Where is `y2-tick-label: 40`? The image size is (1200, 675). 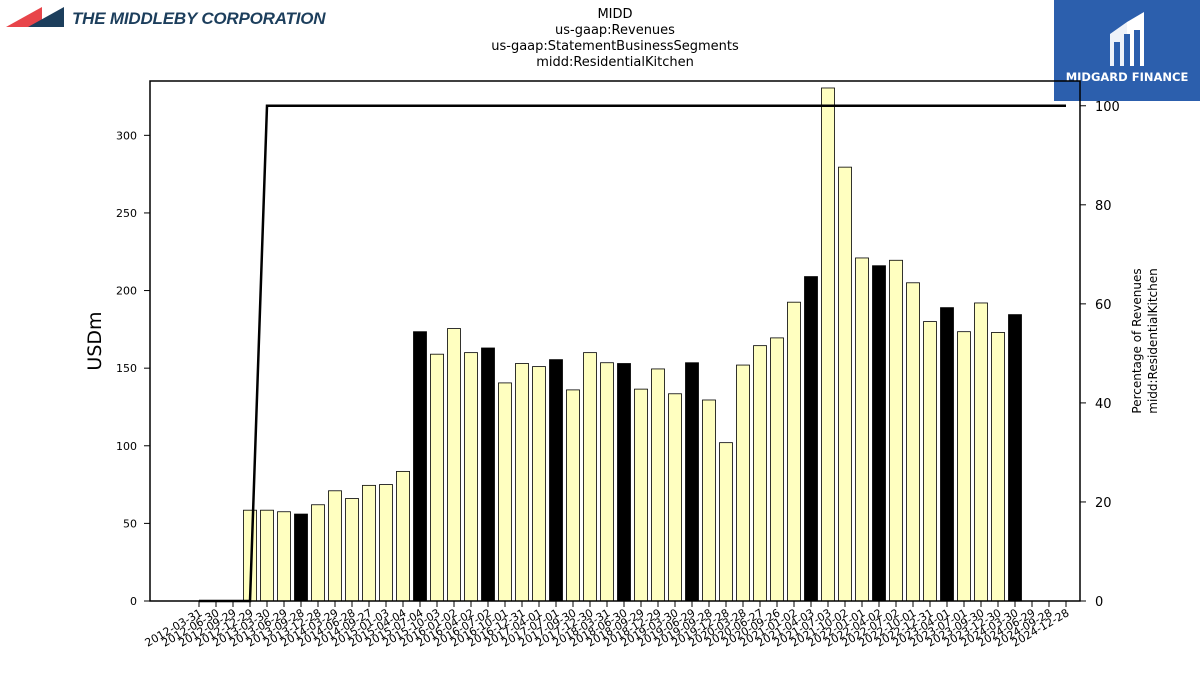 y2-tick-label: 40 is located at coordinates (1103, 404).